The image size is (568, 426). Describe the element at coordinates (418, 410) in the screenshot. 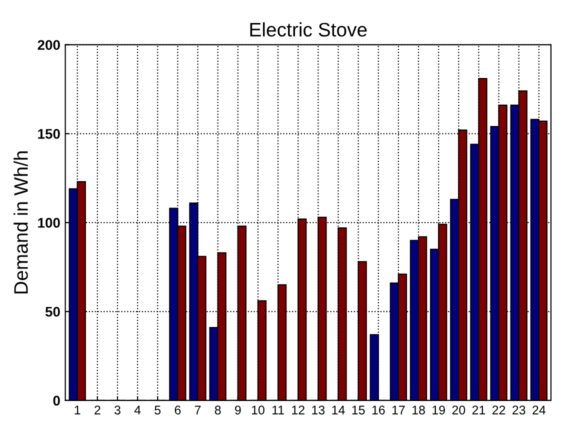

I see `x-tick-label: 18` at that location.